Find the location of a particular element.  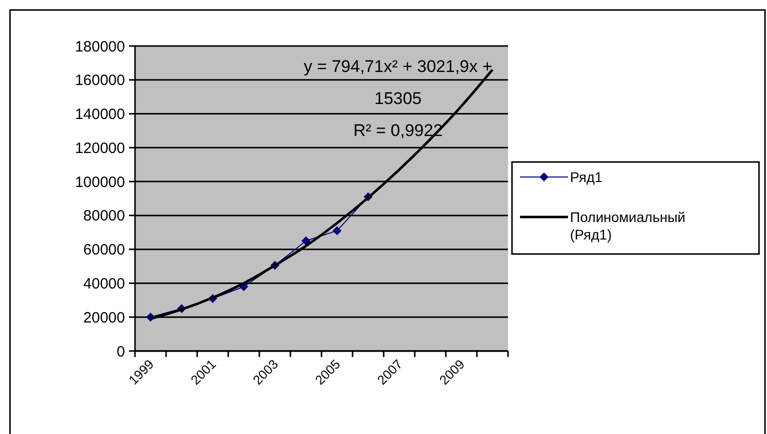

y-tick-label: 0 is located at coordinates (120, 351).